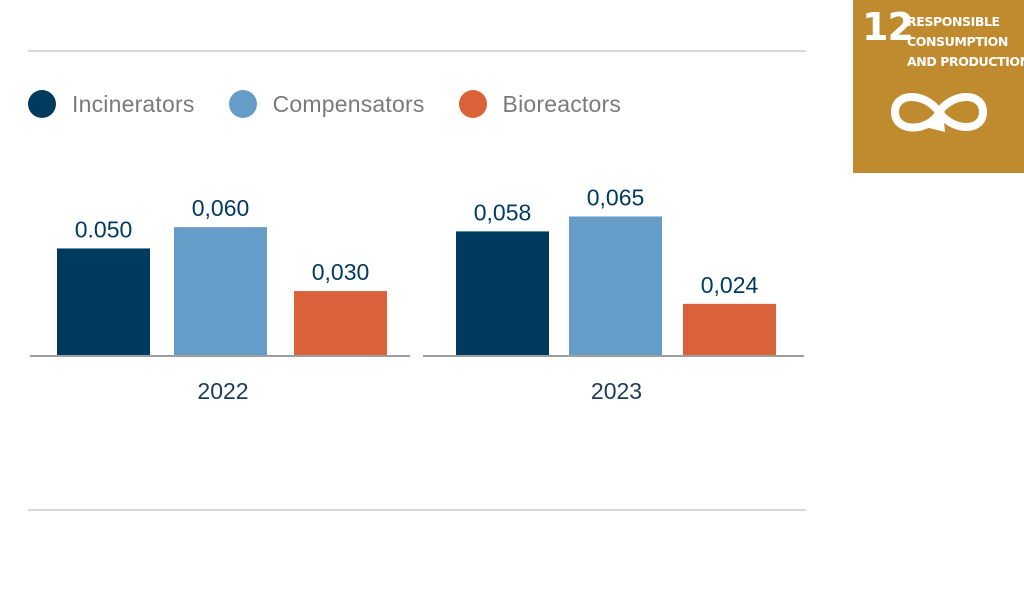  Describe the element at coordinates (222, 391) in the screenshot. I see `category-label-2022: 2022` at that location.